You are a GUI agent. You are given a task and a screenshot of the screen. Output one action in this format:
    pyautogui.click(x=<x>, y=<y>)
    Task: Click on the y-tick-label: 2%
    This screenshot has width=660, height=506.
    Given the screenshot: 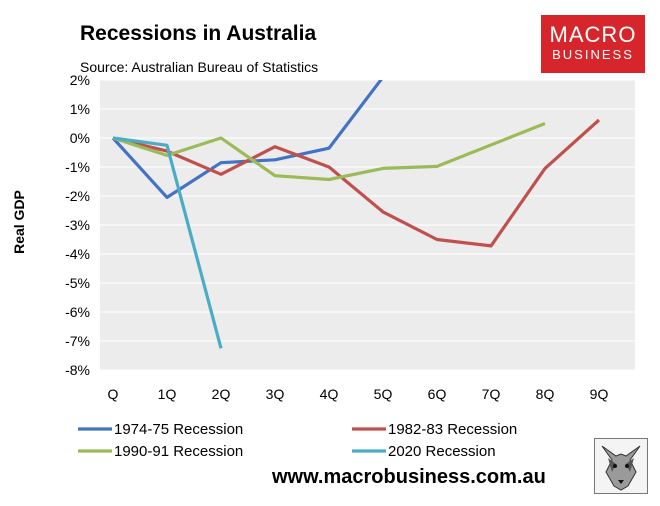 What is the action you would take?
    pyautogui.click(x=80, y=80)
    